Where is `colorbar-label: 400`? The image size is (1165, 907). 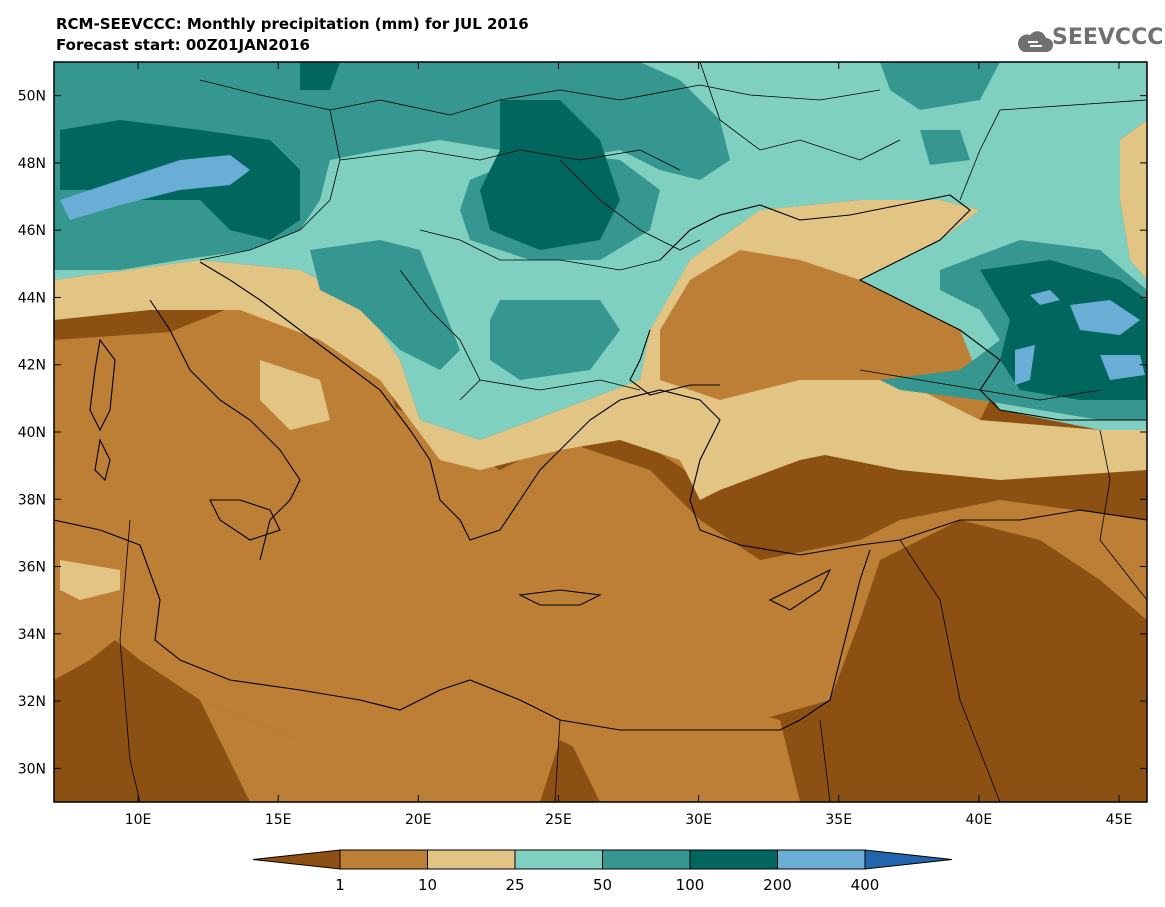 colorbar-label: 400 is located at coordinates (865, 885).